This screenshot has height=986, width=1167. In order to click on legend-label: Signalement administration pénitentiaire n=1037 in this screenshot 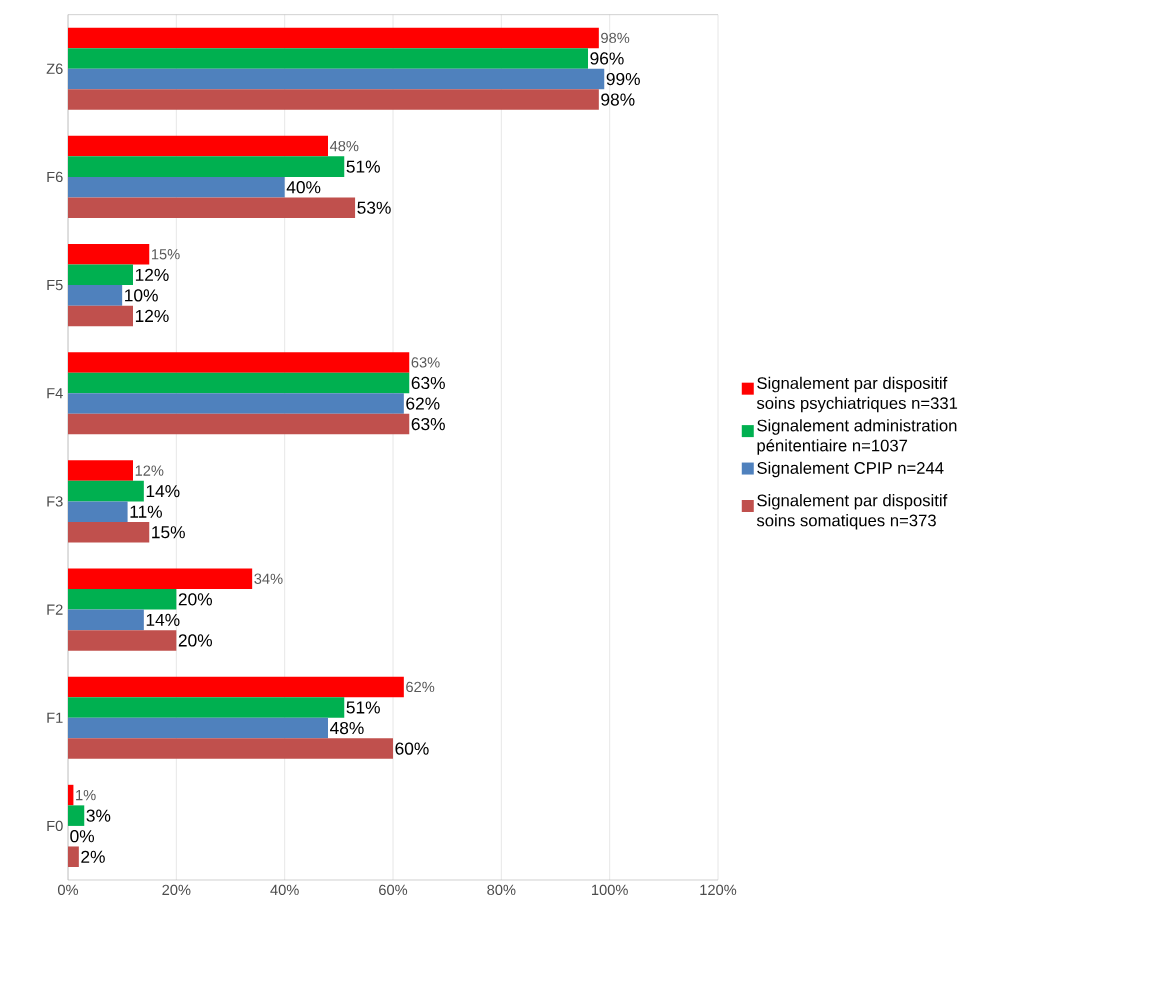, I will do `click(857, 437)`.